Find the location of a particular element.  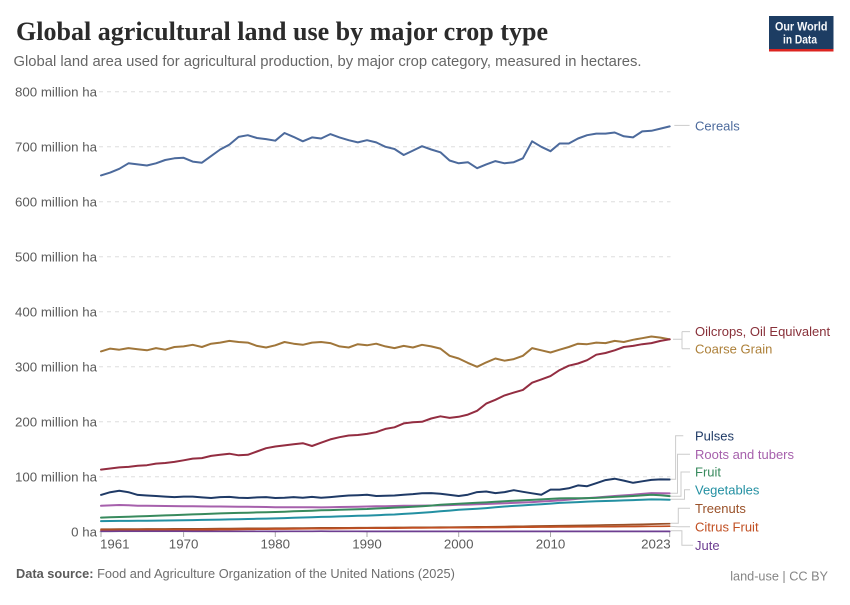

svg-text: 2010 is located at coordinates (551, 543).